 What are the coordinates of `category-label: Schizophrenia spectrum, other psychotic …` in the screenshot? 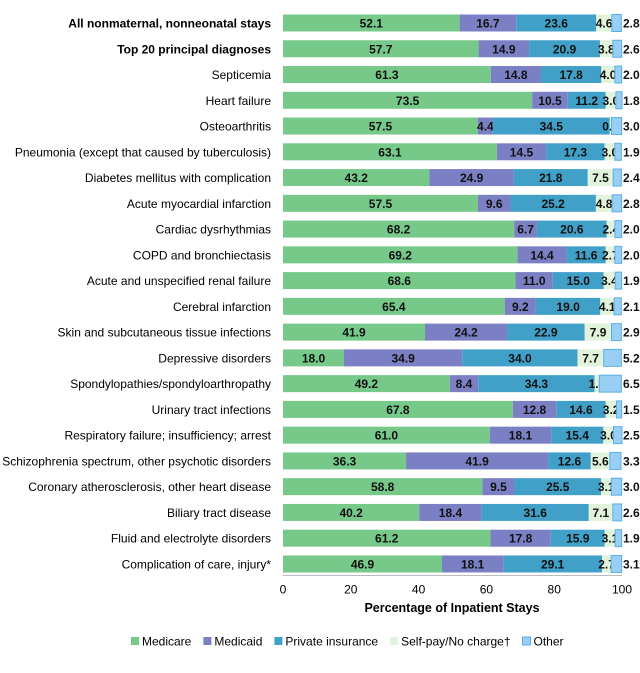 It's located at (136, 461).